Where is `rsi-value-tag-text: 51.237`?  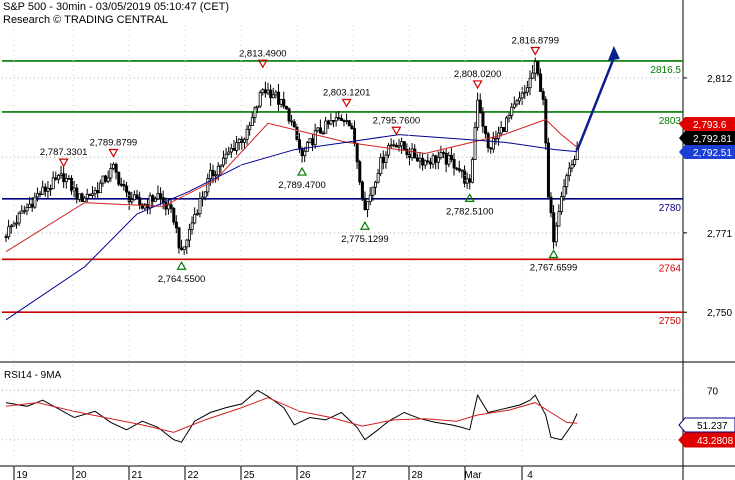
rsi-value-tag-text: 51.237 is located at coordinates (712, 426).